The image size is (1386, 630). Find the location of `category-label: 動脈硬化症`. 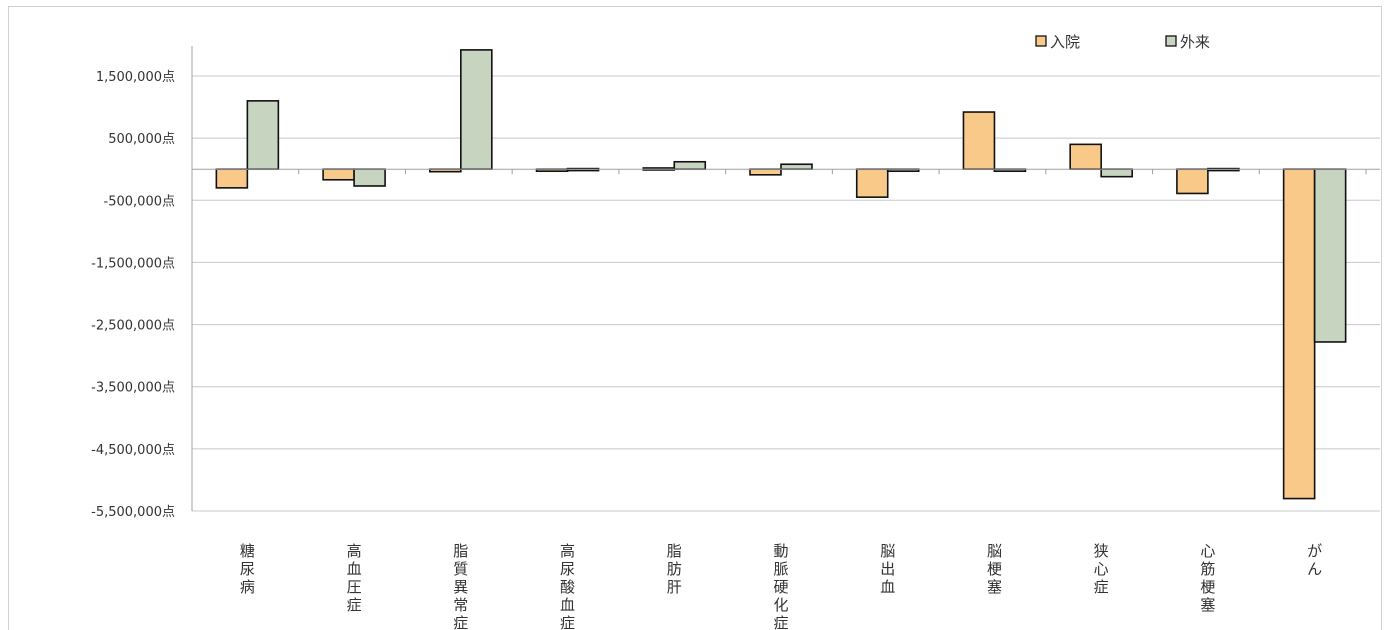

category-label: 動脈硬化症 is located at coordinates (780, 586).